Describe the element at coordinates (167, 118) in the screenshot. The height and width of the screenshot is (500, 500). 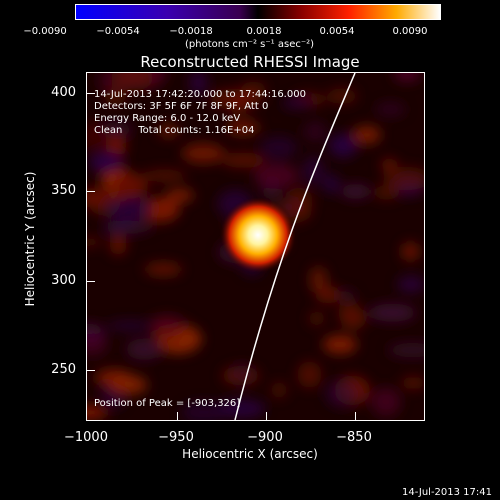
I see `info-energy-range: Energy Range: 6.0 - 12.0 keV` at that location.